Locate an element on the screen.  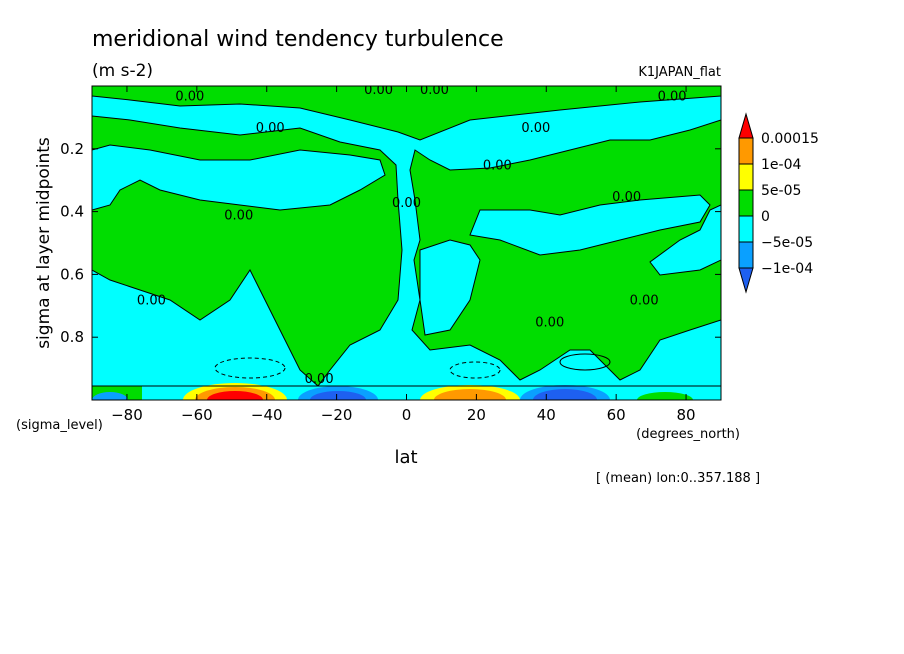
y-axis-units: (sigma_level) is located at coordinates (59, 425).